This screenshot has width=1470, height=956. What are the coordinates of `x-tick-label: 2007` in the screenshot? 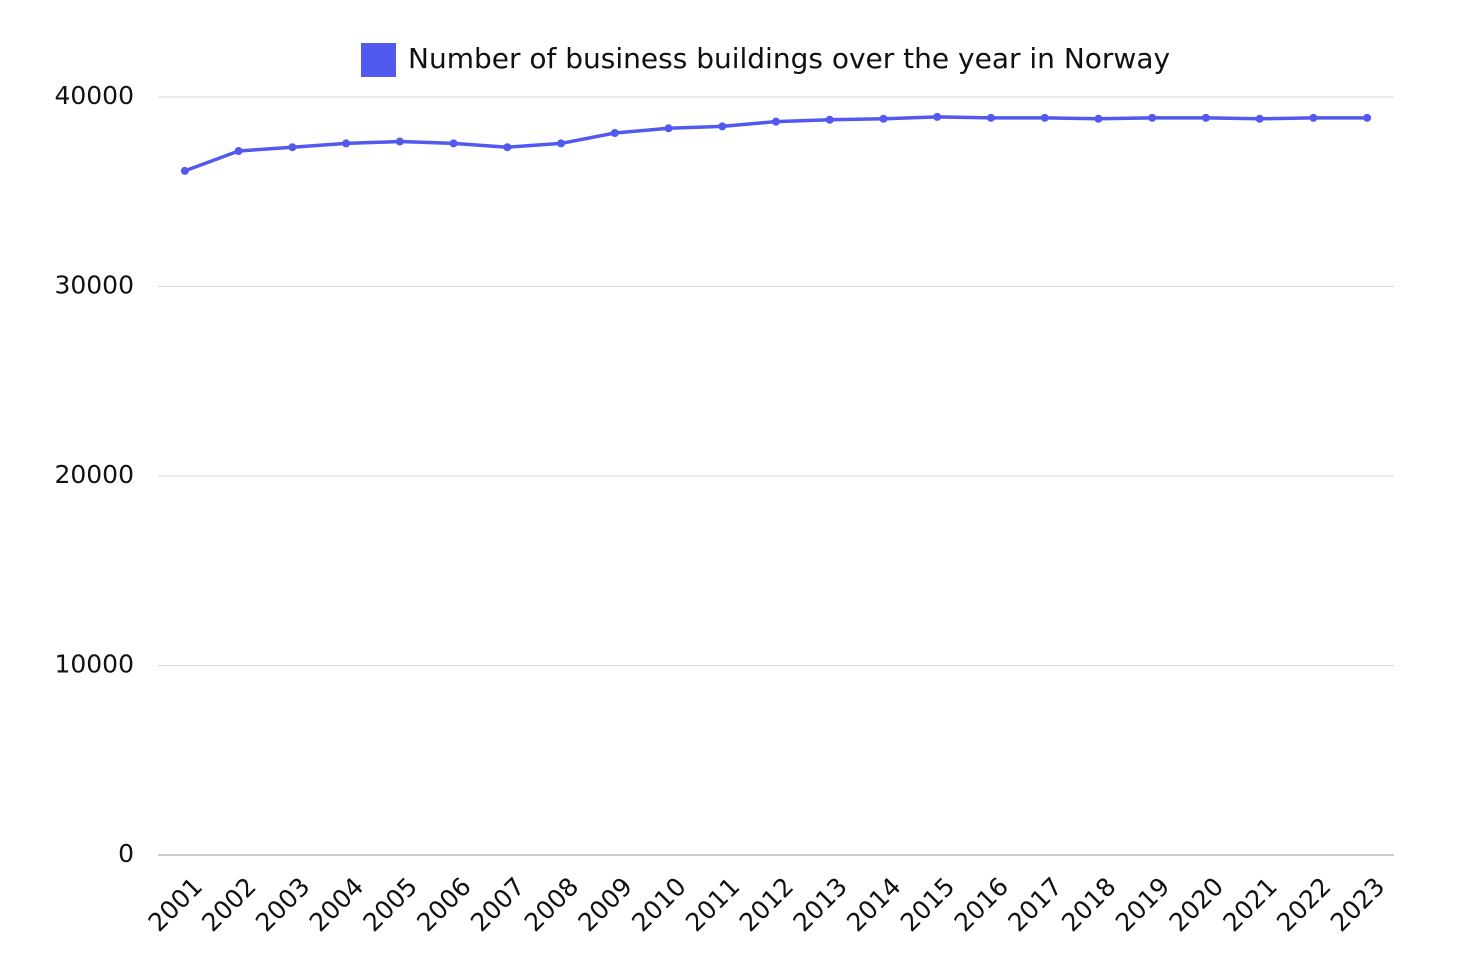 It's located at (497, 904).